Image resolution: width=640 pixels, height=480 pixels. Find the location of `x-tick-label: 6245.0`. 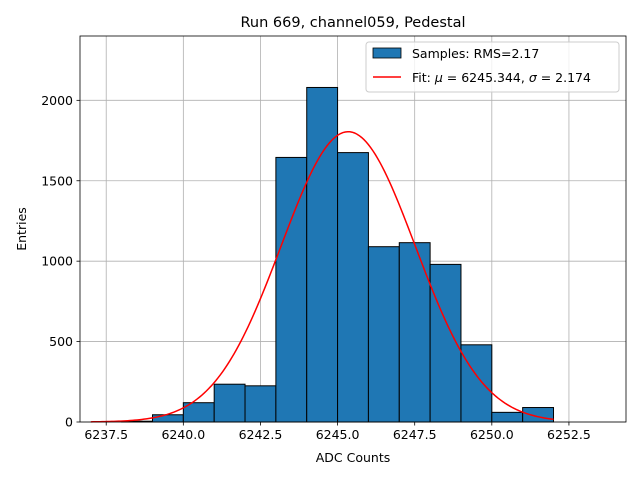

x-tick-label: 6245.0 is located at coordinates (338, 434).